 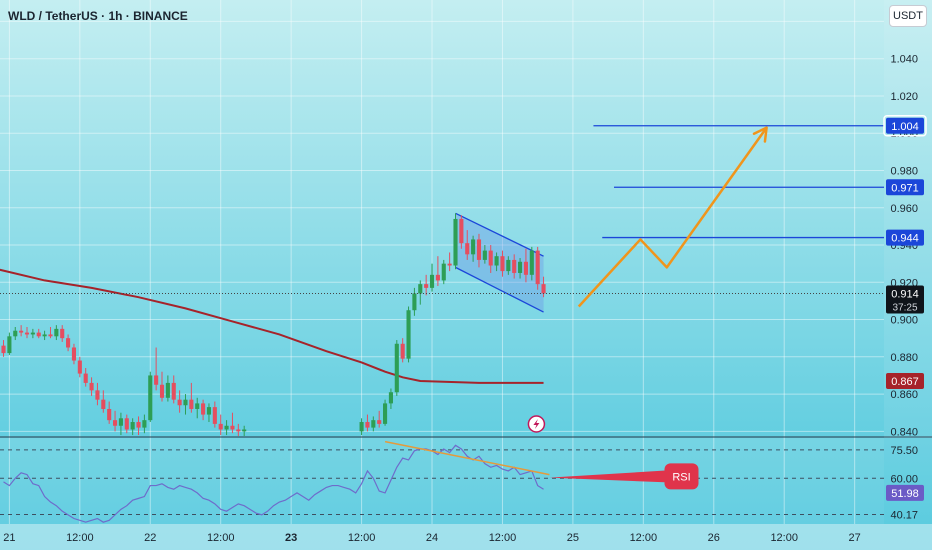 I want to click on time-tick-label: 21, so click(x=9, y=538).